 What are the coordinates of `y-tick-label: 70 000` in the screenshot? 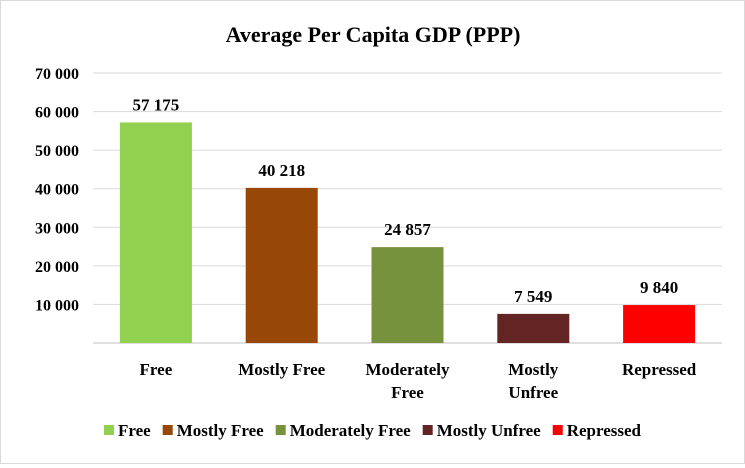 It's located at (57, 74).